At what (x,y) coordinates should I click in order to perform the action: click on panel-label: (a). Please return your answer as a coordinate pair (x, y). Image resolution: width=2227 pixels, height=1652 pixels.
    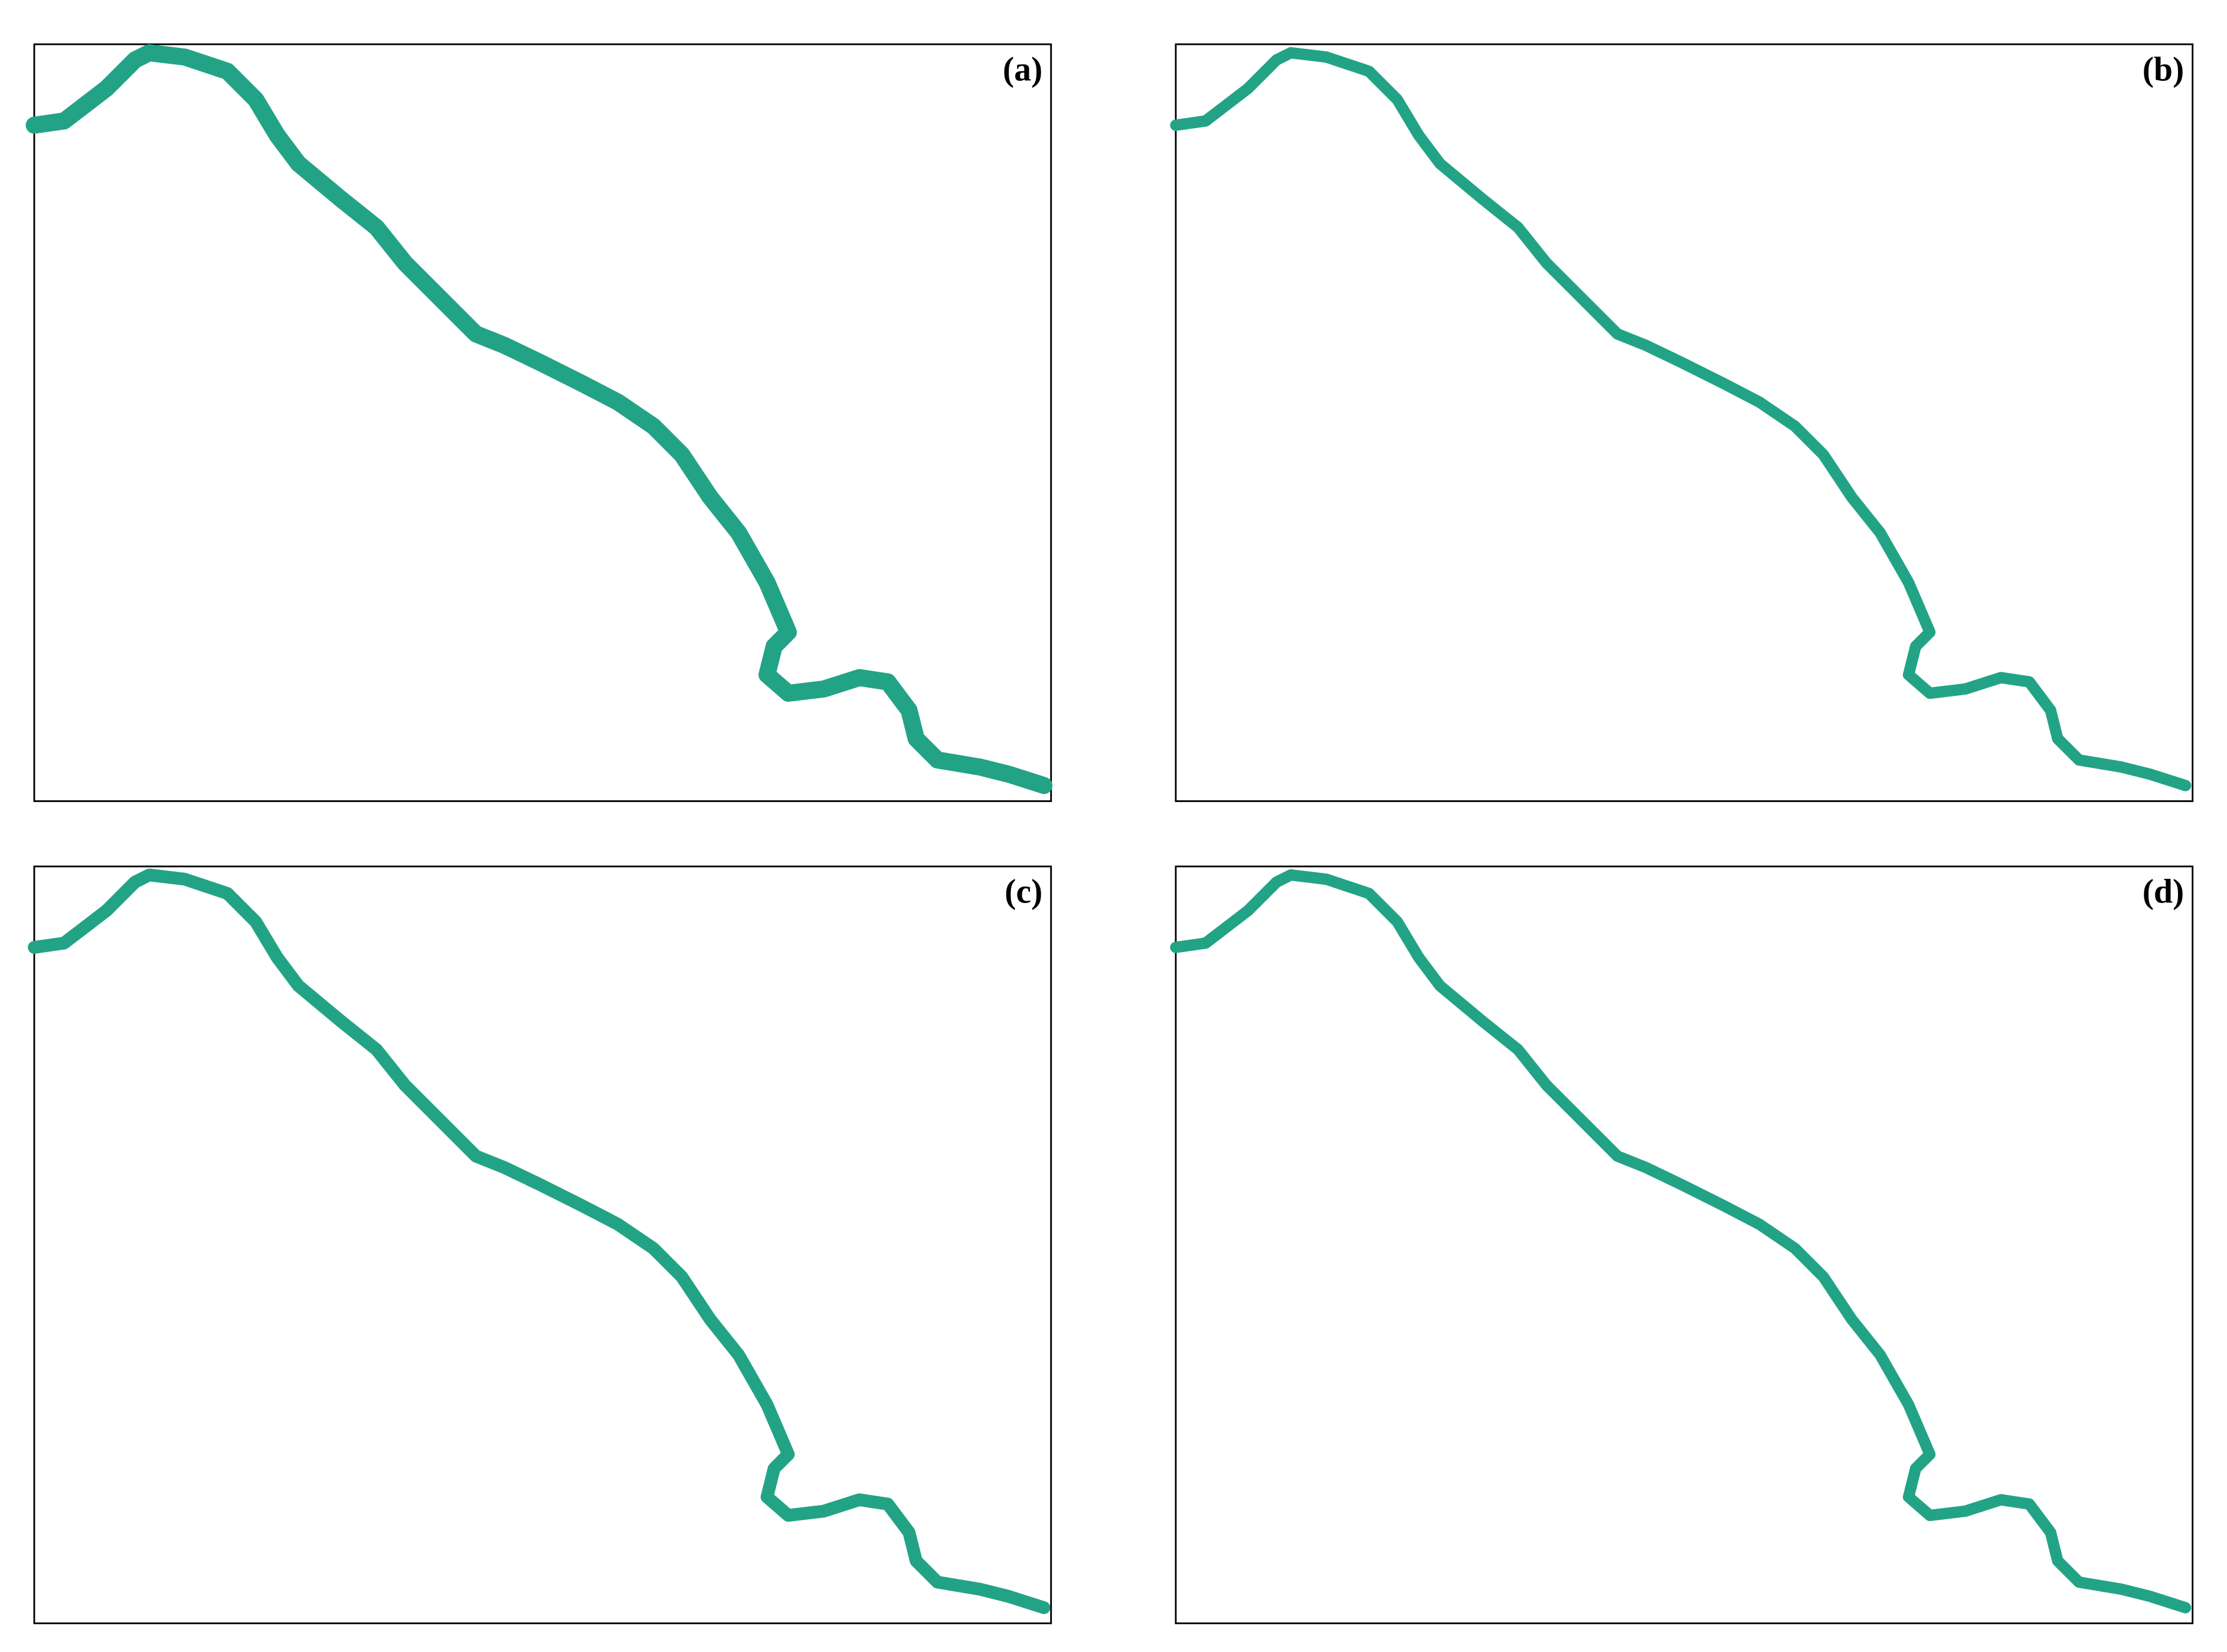
    Looking at the image, I should click on (1022, 70).